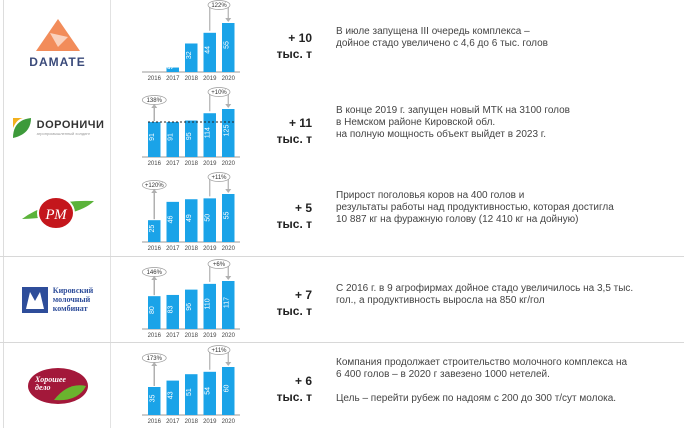 This screenshot has height=435, width=684. I want to click on bar-value-label: 35, so click(152, 399).